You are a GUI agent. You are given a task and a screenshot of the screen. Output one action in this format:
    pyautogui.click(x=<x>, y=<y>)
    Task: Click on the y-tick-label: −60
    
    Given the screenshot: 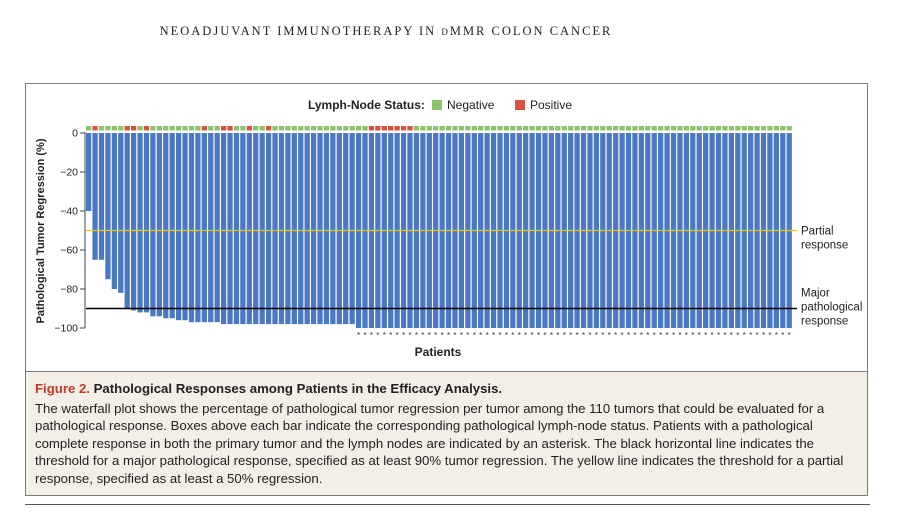 What is the action you would take?
    pyautogui.click(x=69, y=251)
    